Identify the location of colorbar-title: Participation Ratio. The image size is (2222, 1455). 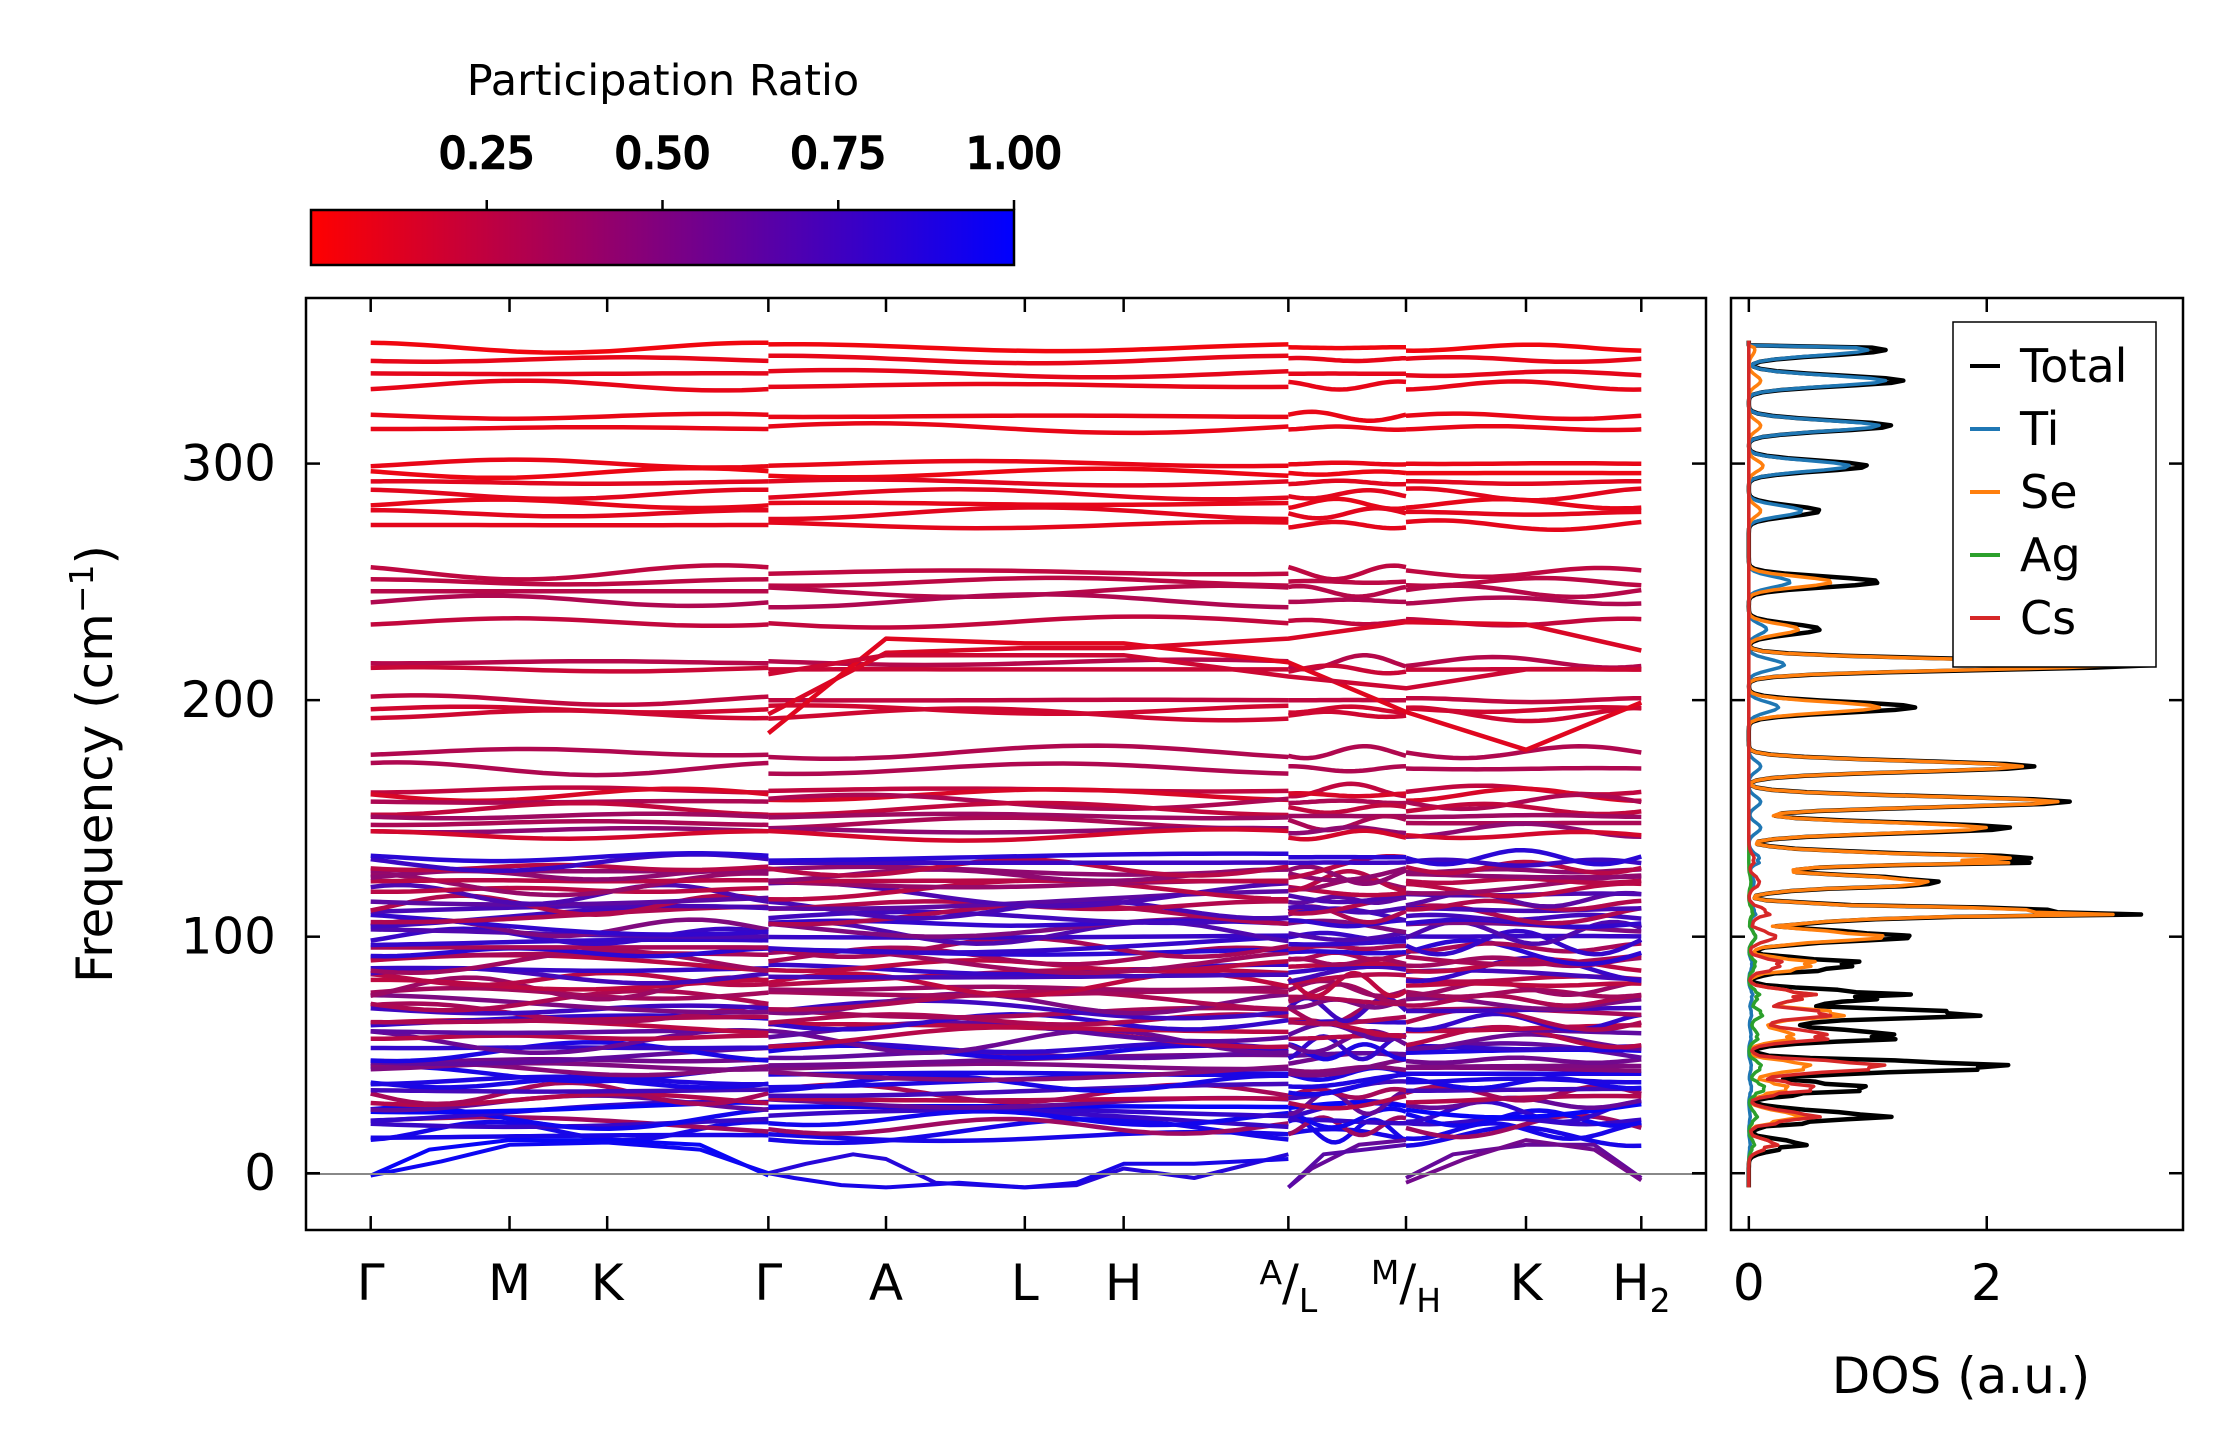
(663, 81).